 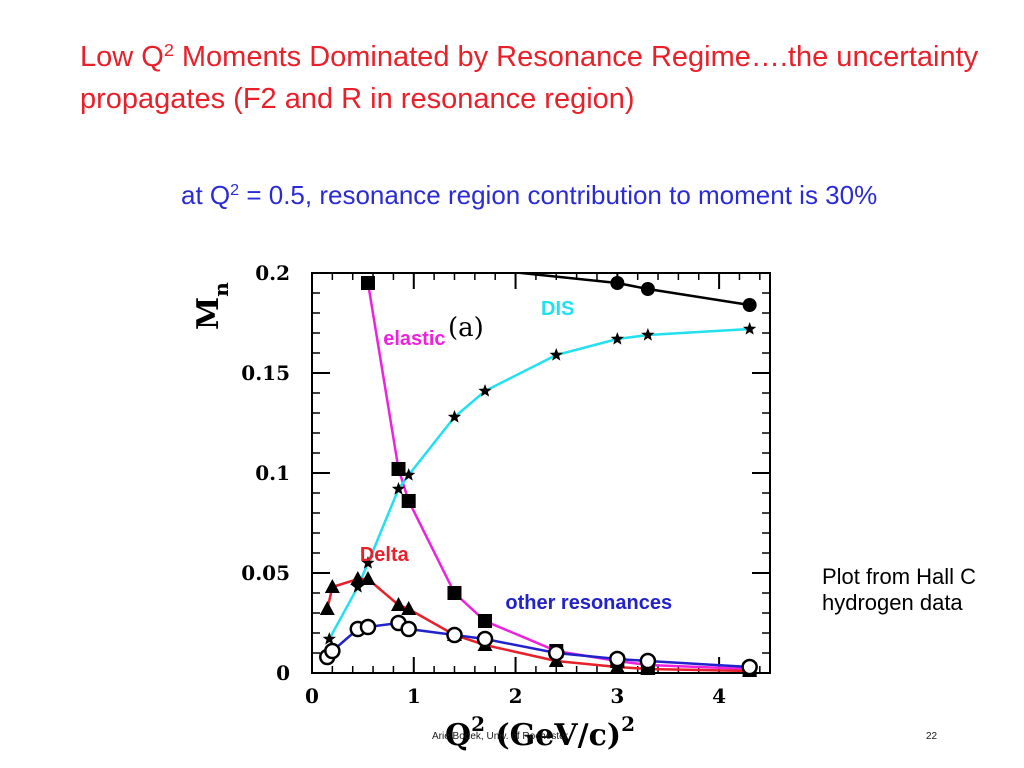 What do you see at coordinates (557, 309) in the screenshot?
I see `series-label-dis: DIS` at bounding box center [557, 309].